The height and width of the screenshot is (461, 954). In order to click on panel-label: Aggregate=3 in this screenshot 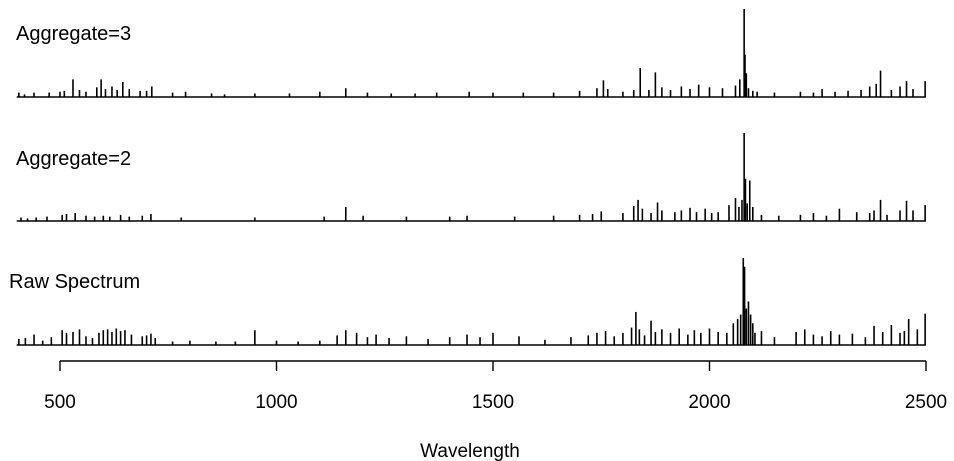, I will do `click(73, 34)`.